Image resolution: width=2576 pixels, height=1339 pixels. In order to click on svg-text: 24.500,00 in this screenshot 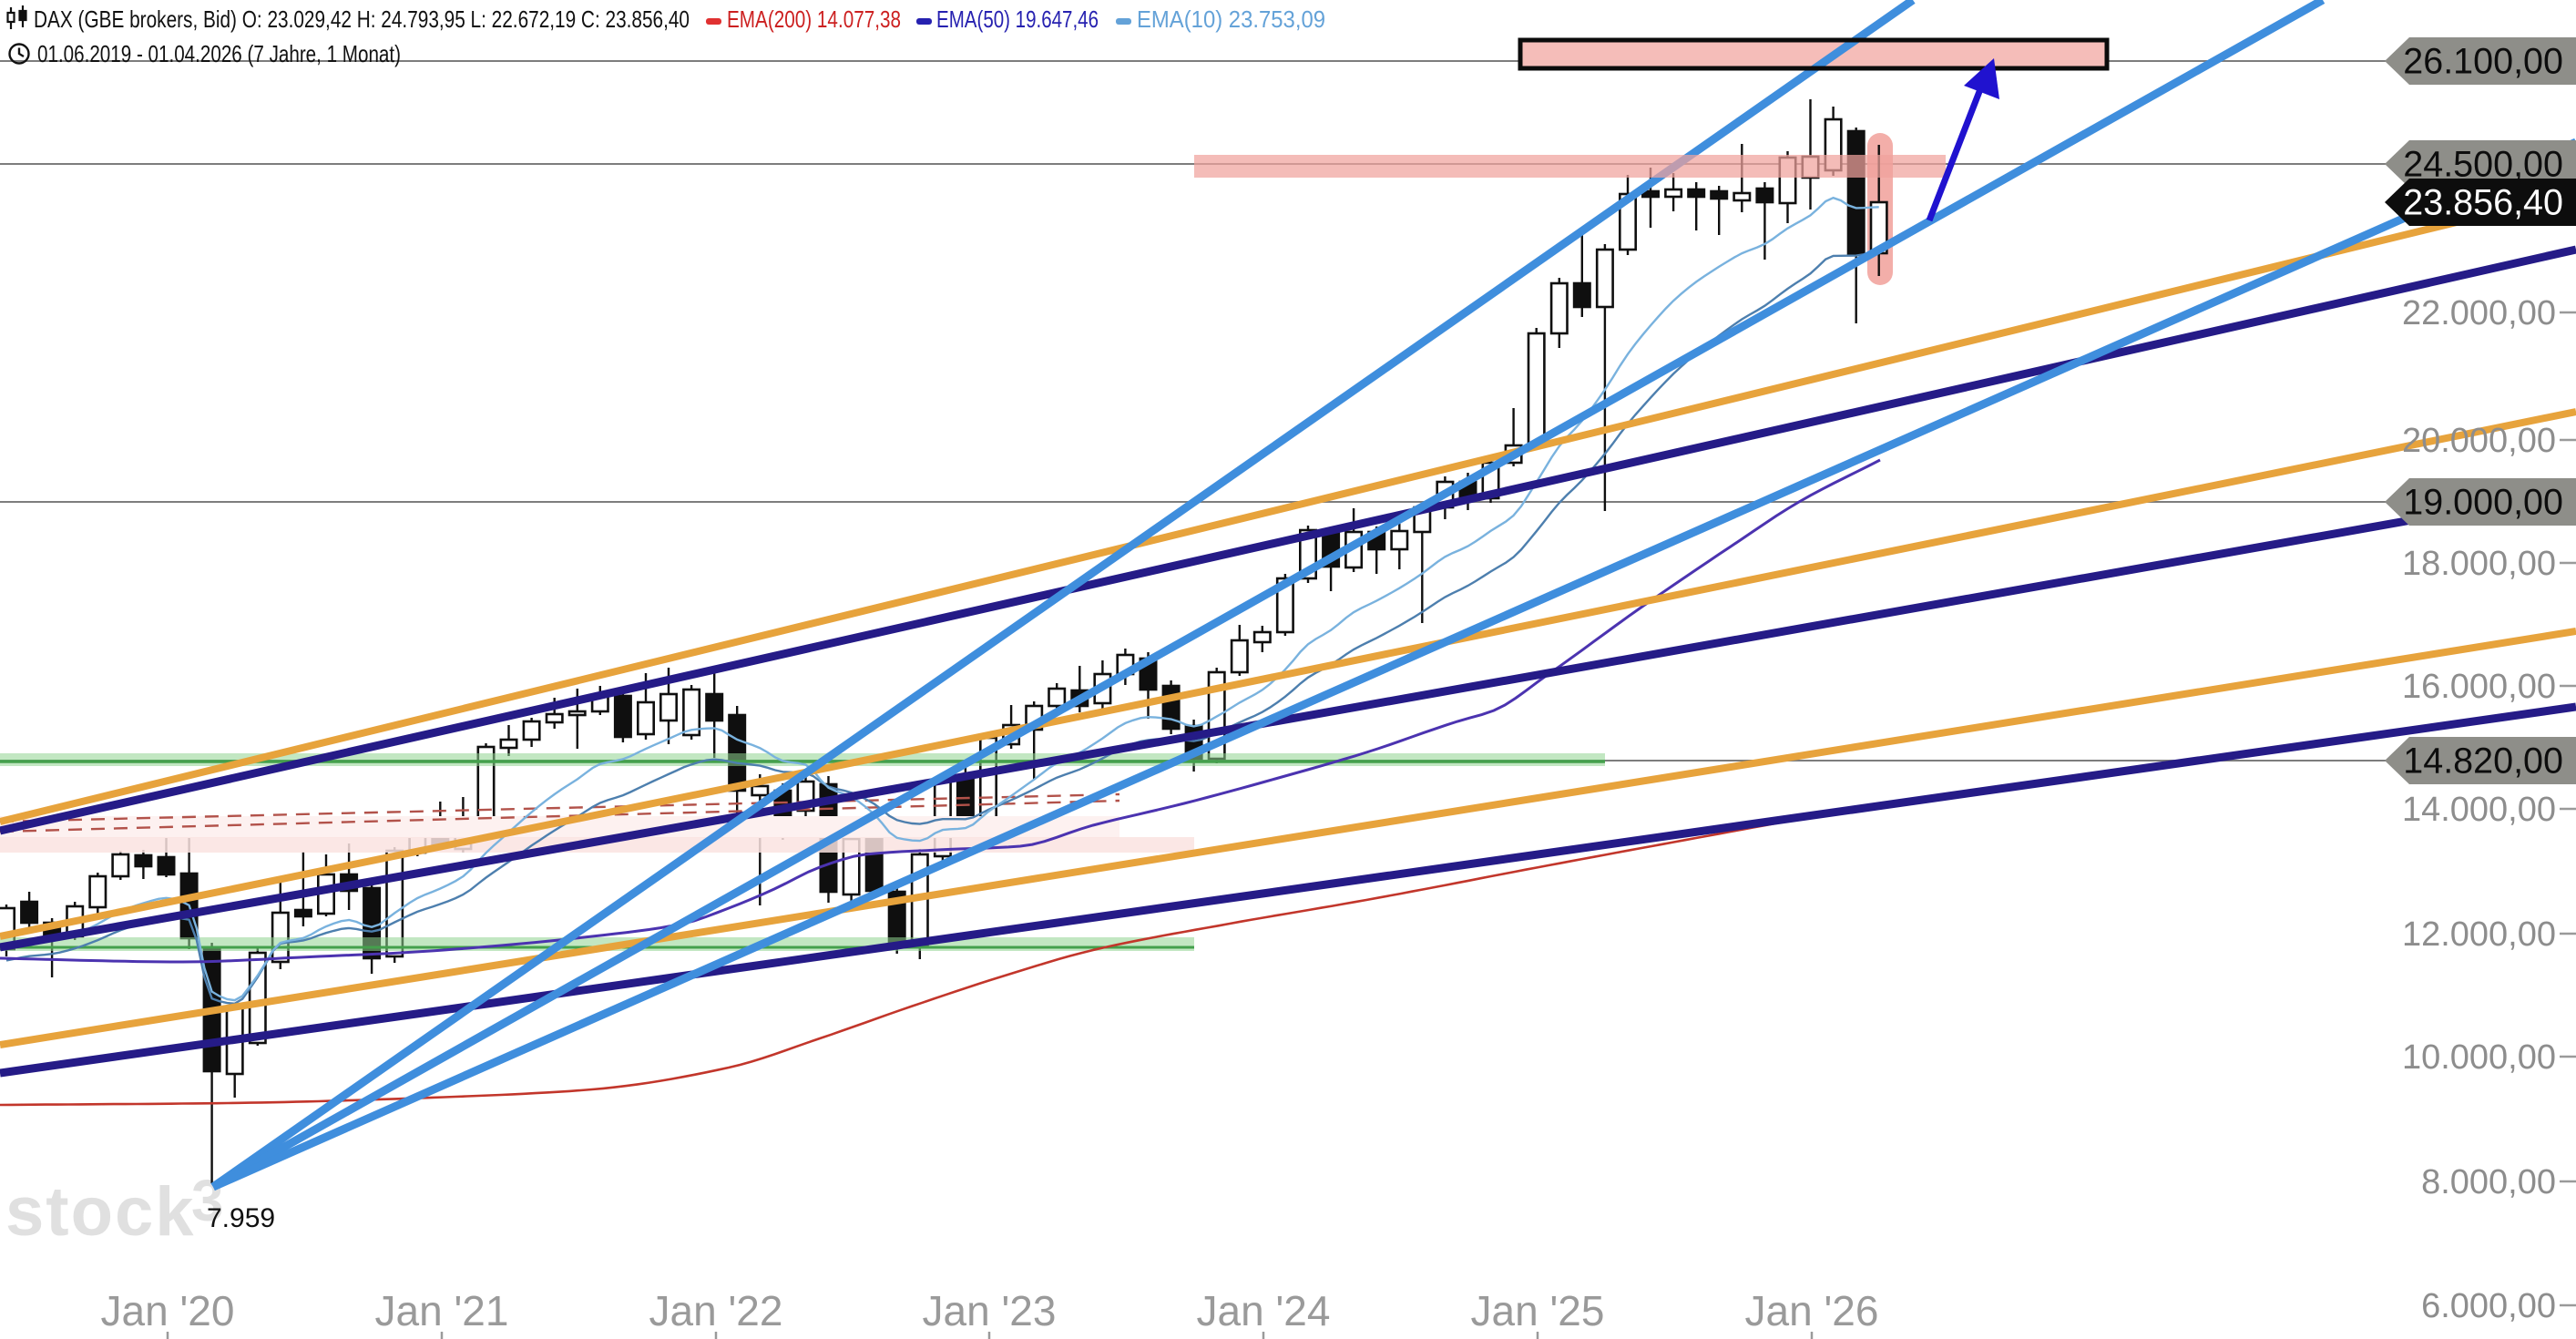, I will do `click(2483, 165)`.